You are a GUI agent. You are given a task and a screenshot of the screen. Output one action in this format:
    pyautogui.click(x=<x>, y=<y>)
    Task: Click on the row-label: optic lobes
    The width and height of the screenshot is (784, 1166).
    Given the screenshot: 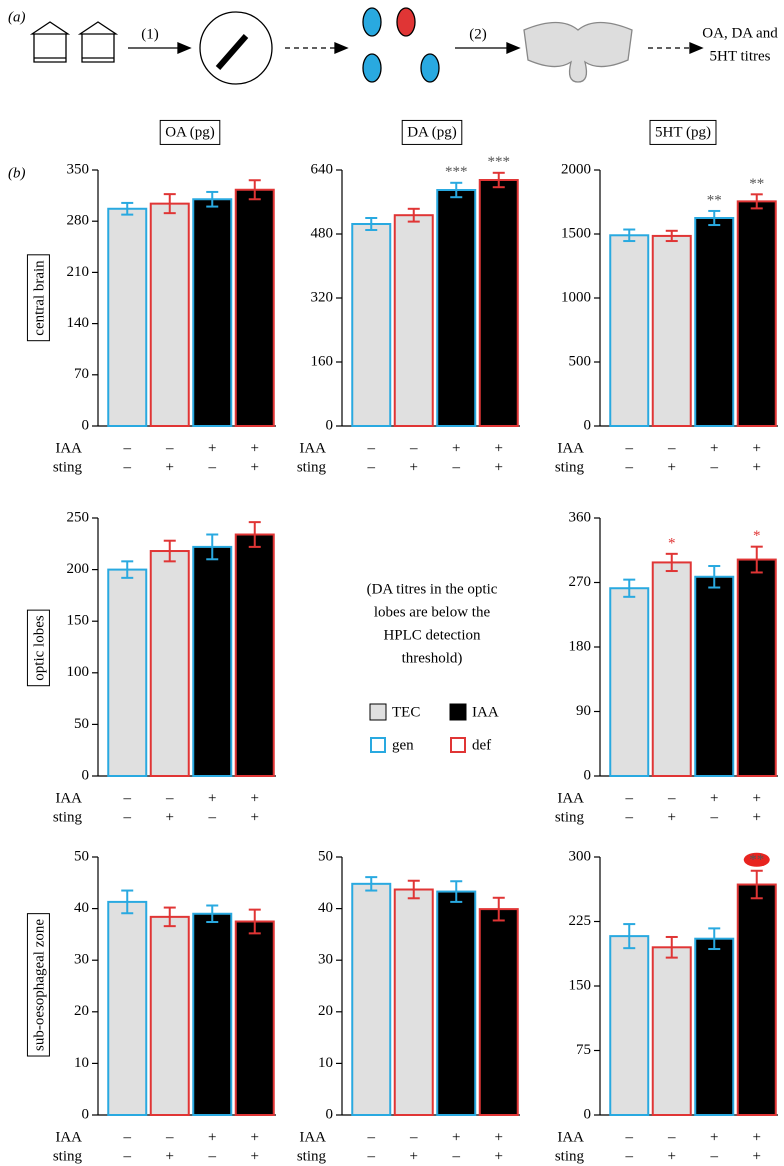 What is the action you would take?
    pyautogui.click(x=38, y=648)
    